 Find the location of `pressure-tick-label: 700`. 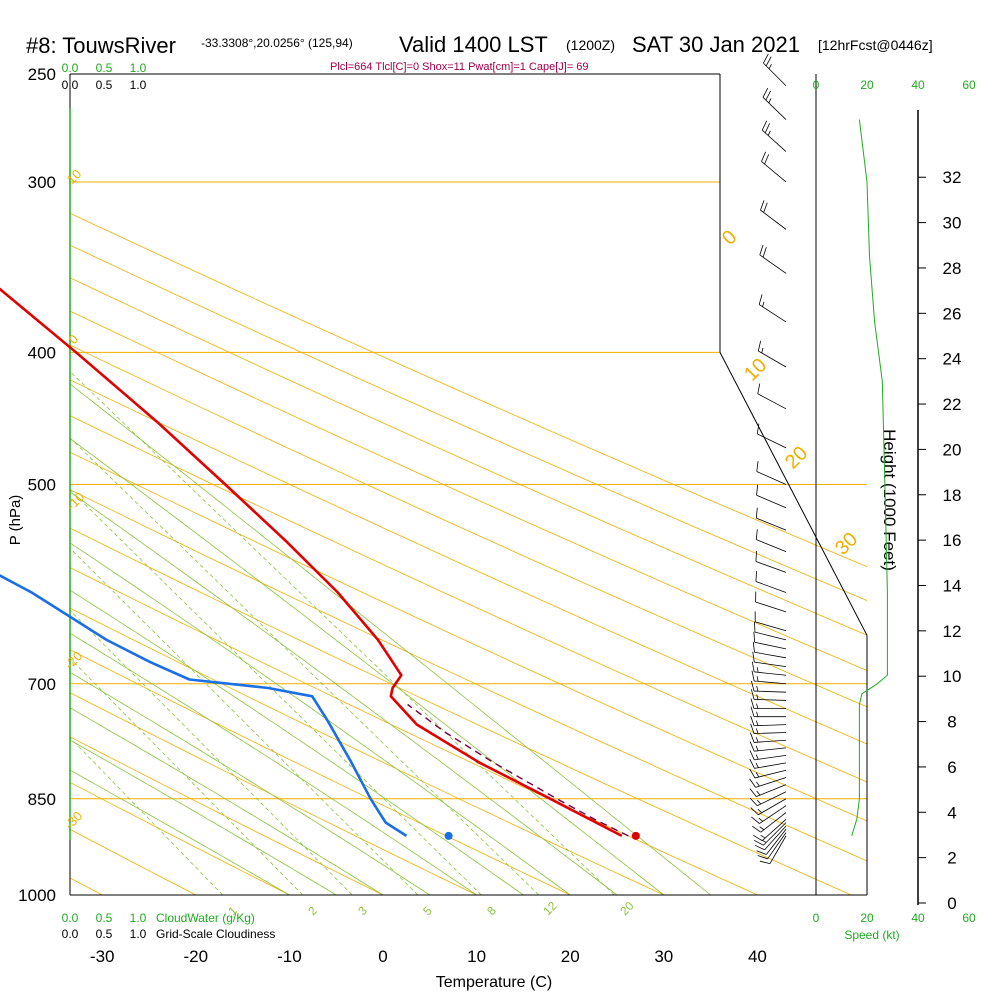

pressure-tick-label: 700 is located at coordinates (42, 684).